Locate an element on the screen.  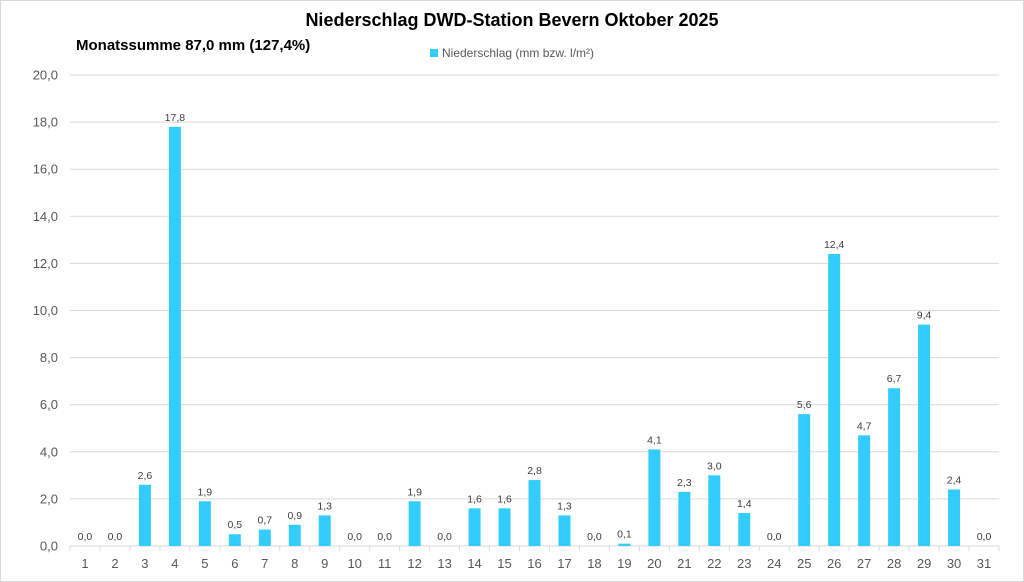
x-tick-label: 14 is located at coordinates (474, 563).